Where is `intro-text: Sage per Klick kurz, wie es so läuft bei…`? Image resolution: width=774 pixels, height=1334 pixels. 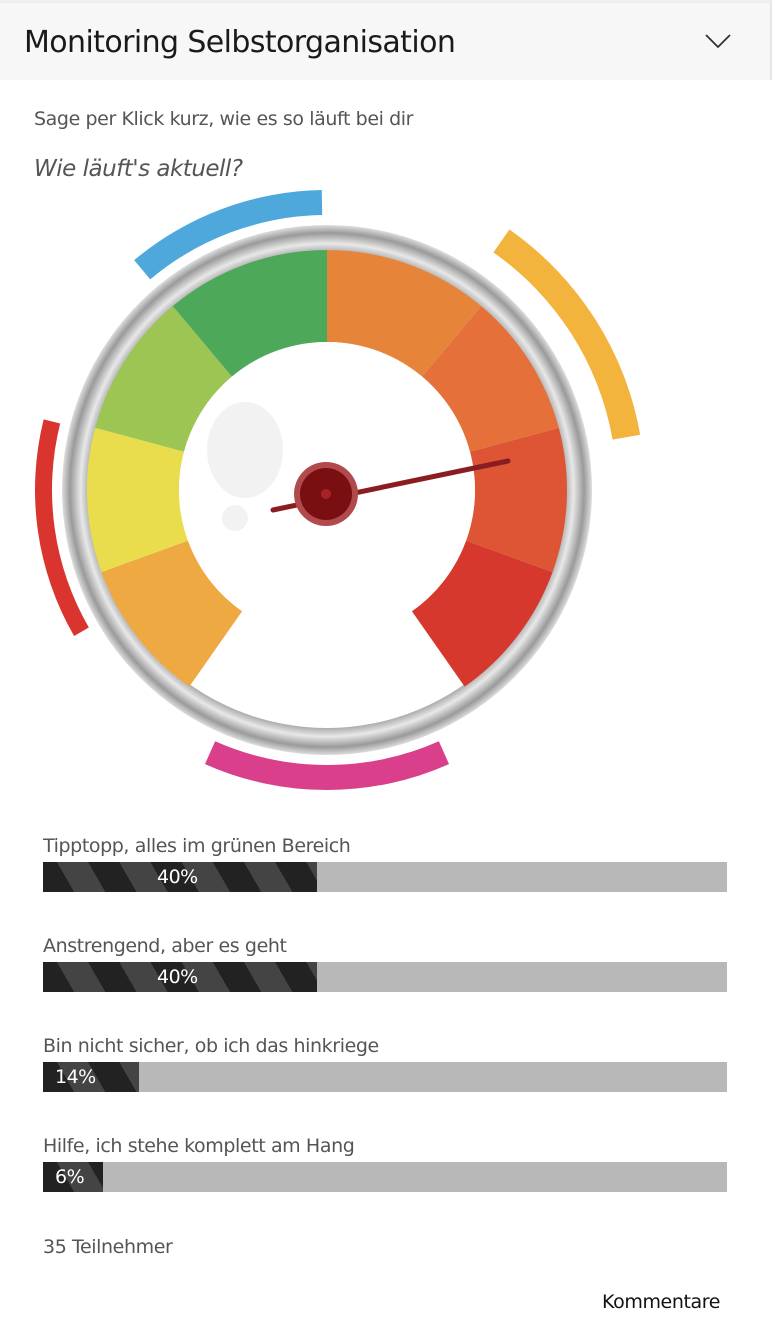 intro-text: Sage per Klick kurz, wie es so läuft bei… is located at coordinates (224, 119).